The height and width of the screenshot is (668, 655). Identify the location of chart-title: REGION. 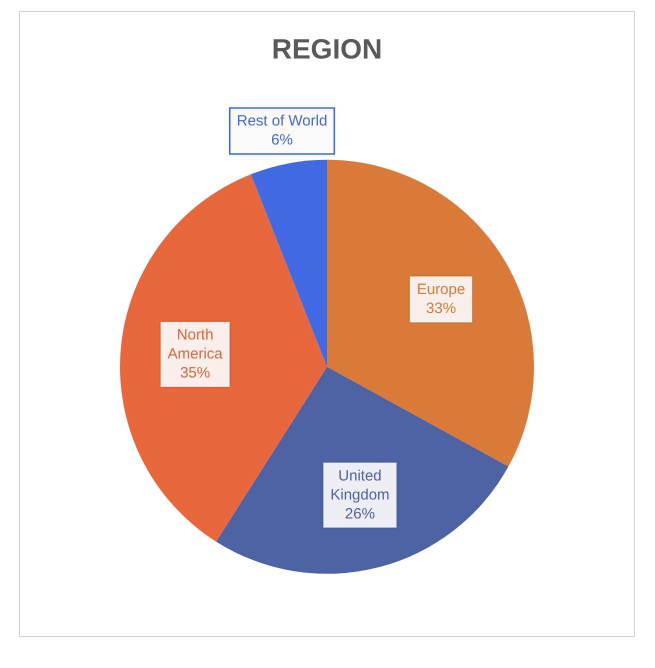
(327, 49).